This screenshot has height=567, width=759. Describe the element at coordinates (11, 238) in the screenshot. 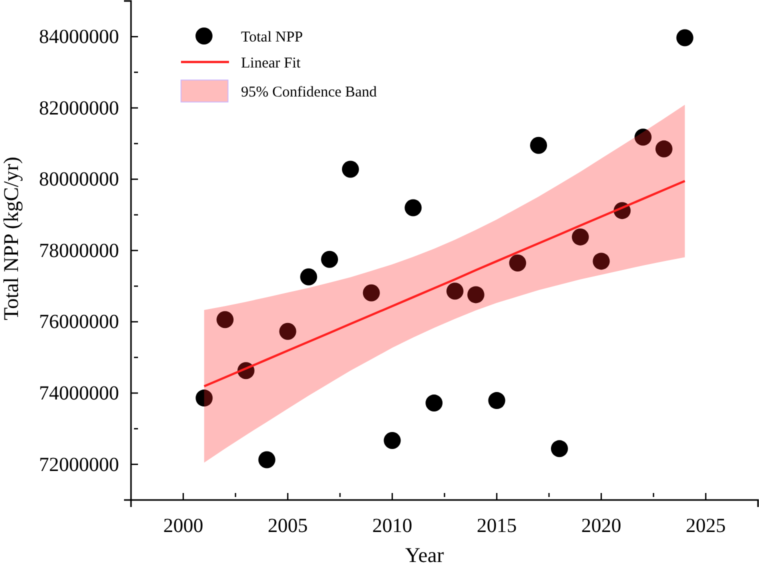

I see `y-axis-title: Total NPP (kgC/yr)` at that location.